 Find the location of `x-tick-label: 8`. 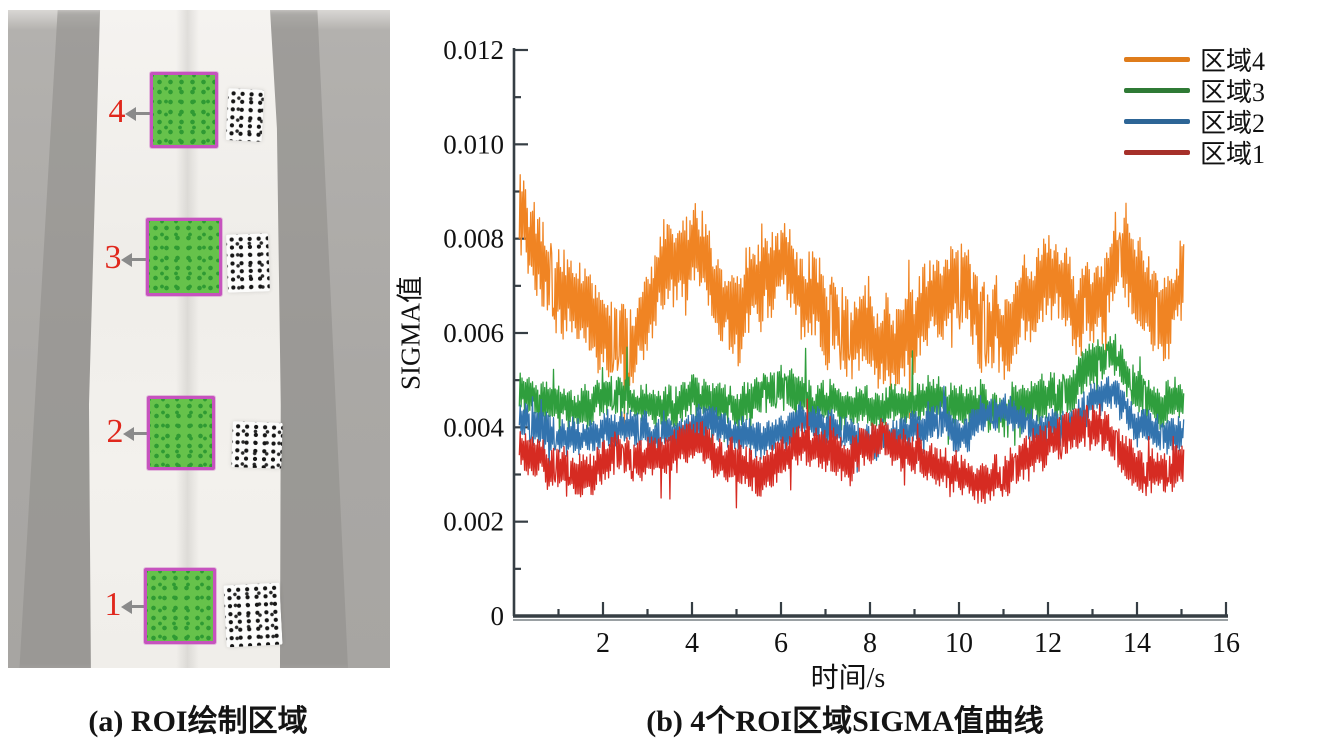

x-tick-label: 8 is located at coordinates (870, 643).